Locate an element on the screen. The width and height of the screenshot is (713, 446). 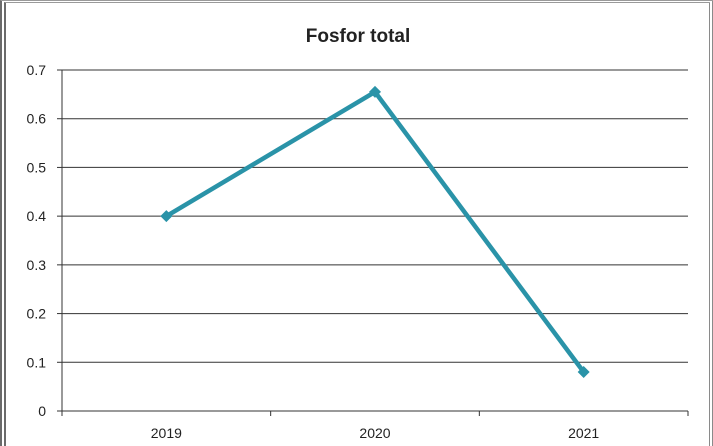
x-tick-label: 2020 is located at coordinates (374, 433).